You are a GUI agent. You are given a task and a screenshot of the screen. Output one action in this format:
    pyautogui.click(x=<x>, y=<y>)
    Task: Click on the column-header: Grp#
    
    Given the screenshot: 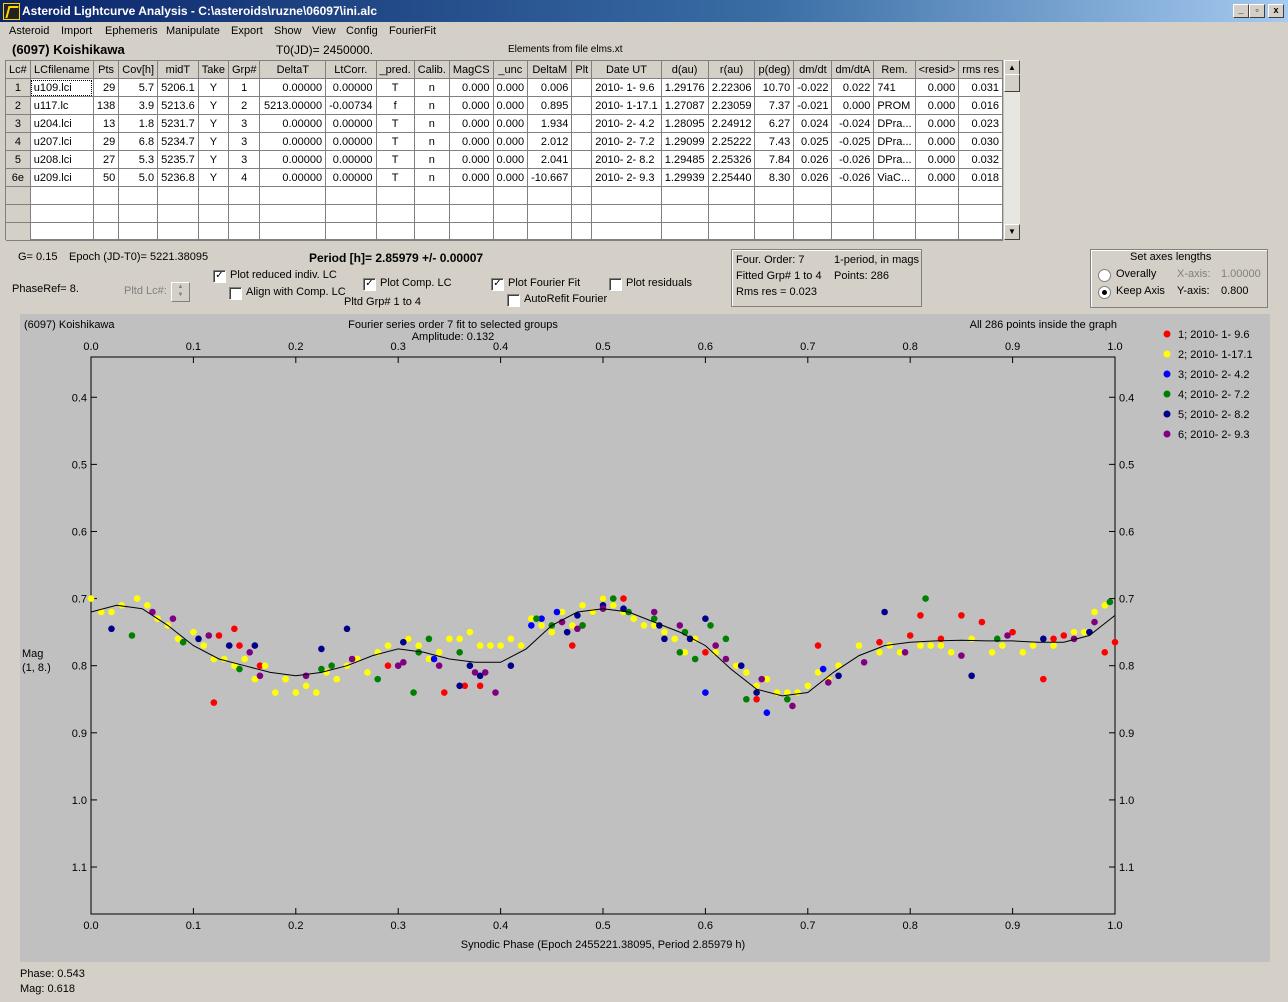 What is the action you would take?
    pyautogui.click(x=244, y=70)
    